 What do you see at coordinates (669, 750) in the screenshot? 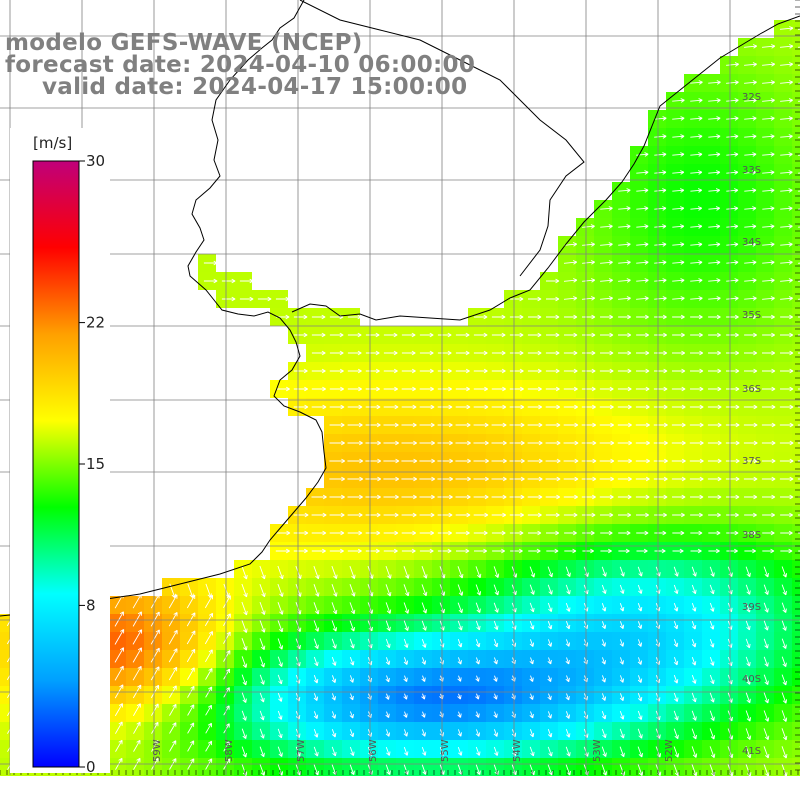
I see `lon-label: 52W` at bounding box center [669, 750].